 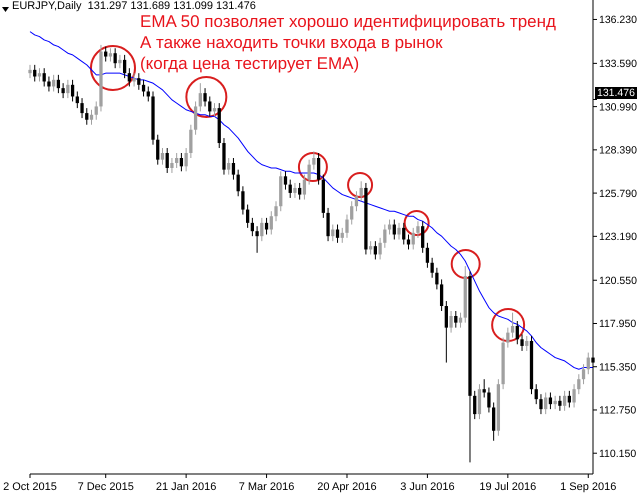 What do you see at coordinates (618, 237) in the screenshot?
I see `y-tick-label: 123.190` at bounding box center [618, 237].